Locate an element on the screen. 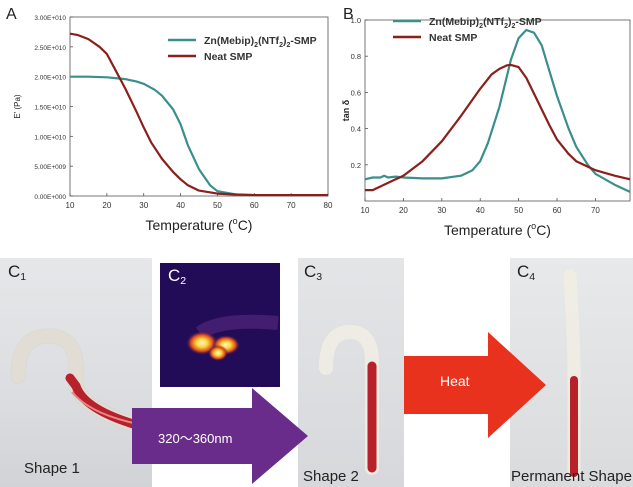  photo-c1 is located at coordinates (76, 372).